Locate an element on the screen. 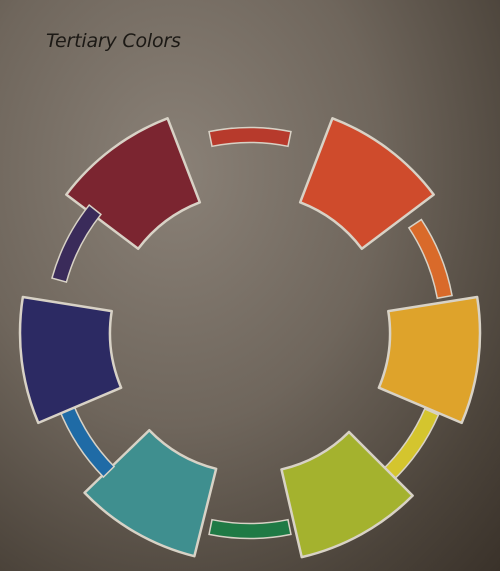 The width and height of the screenshot is (500, 571). page-title: Tertiary Colors is located at coordinates (113, 41).